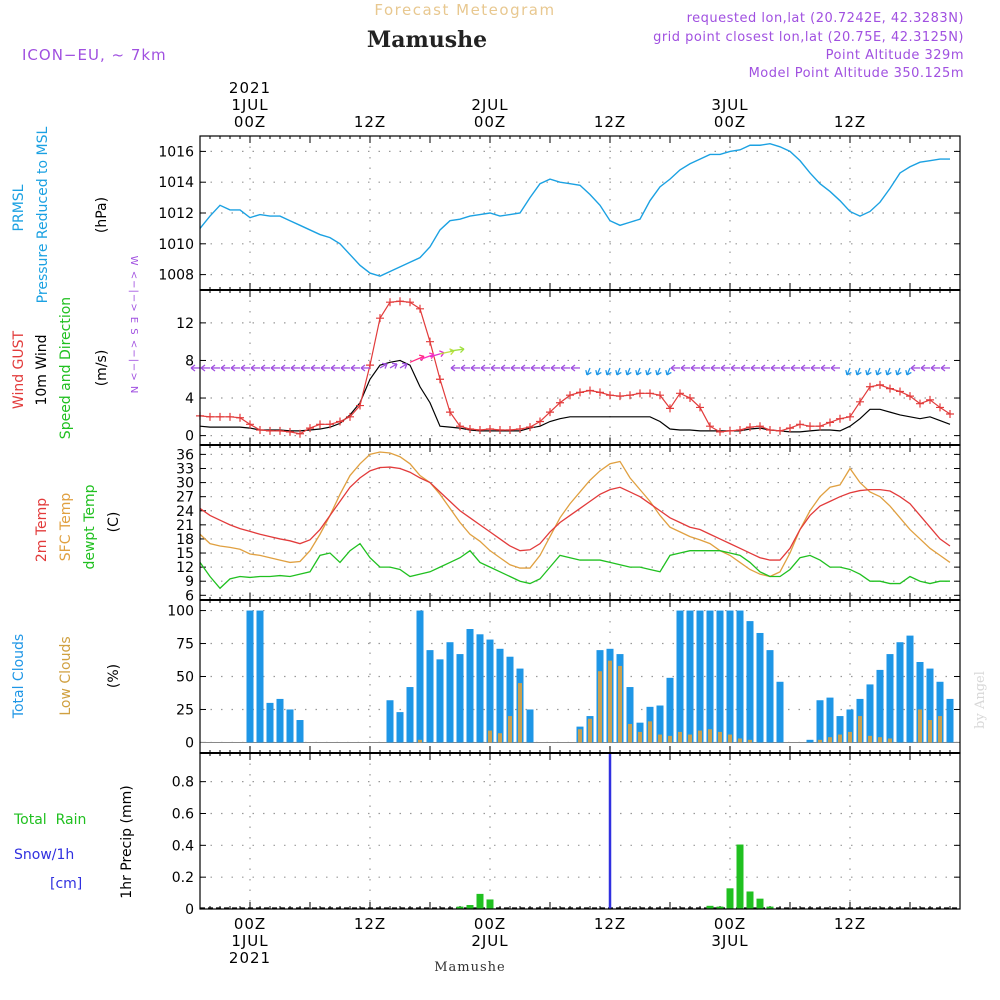 The height and width of the screenshot is (1000, 1000). What do you see at coordinates (856, 73) in the screenshot?
I see `header-model-point-altitude: Model Point Altitude 350.125m` at bounding box center [856, 73].